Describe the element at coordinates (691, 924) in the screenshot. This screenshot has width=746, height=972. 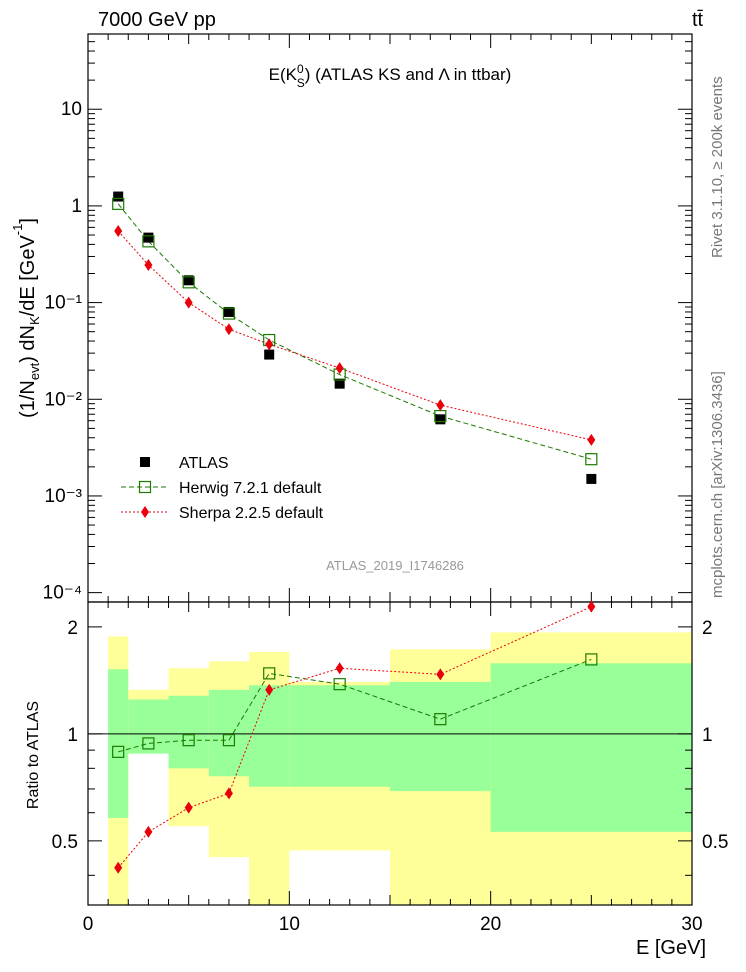
I see `x-tick-label: 30` at that location.